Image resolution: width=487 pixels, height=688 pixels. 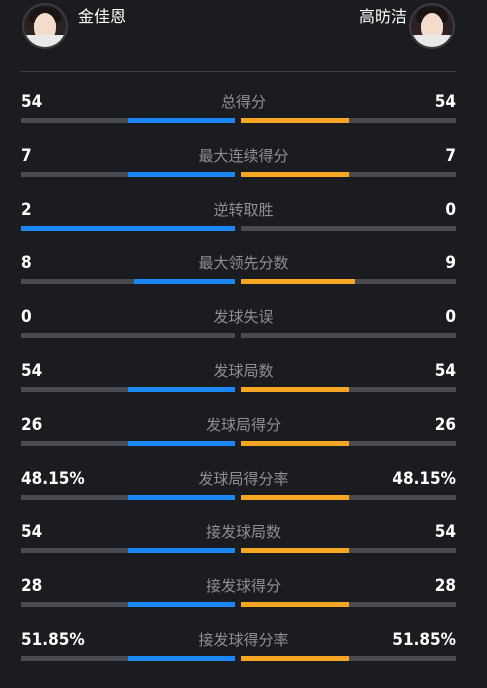 What do you see at coordinates (26, 263) in the screenshot?
I see `stat-left-value: 8` at bounding box center [26, 263].